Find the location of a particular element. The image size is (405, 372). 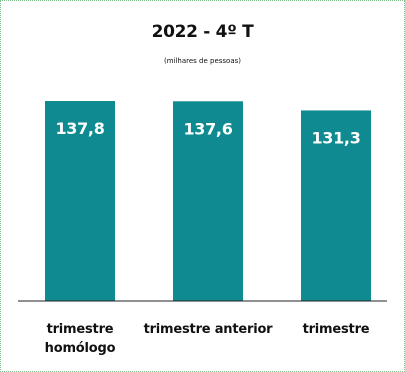

category-label-2: trimestre anterior is located at coordinates (208, 329).